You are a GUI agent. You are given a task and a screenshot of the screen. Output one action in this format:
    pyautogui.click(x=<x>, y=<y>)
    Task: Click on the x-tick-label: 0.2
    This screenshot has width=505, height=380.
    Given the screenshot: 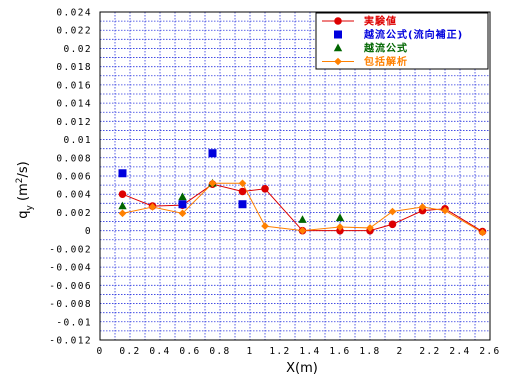 What is the action you would take?
    pyautogui.click(x=129, y=351)
    